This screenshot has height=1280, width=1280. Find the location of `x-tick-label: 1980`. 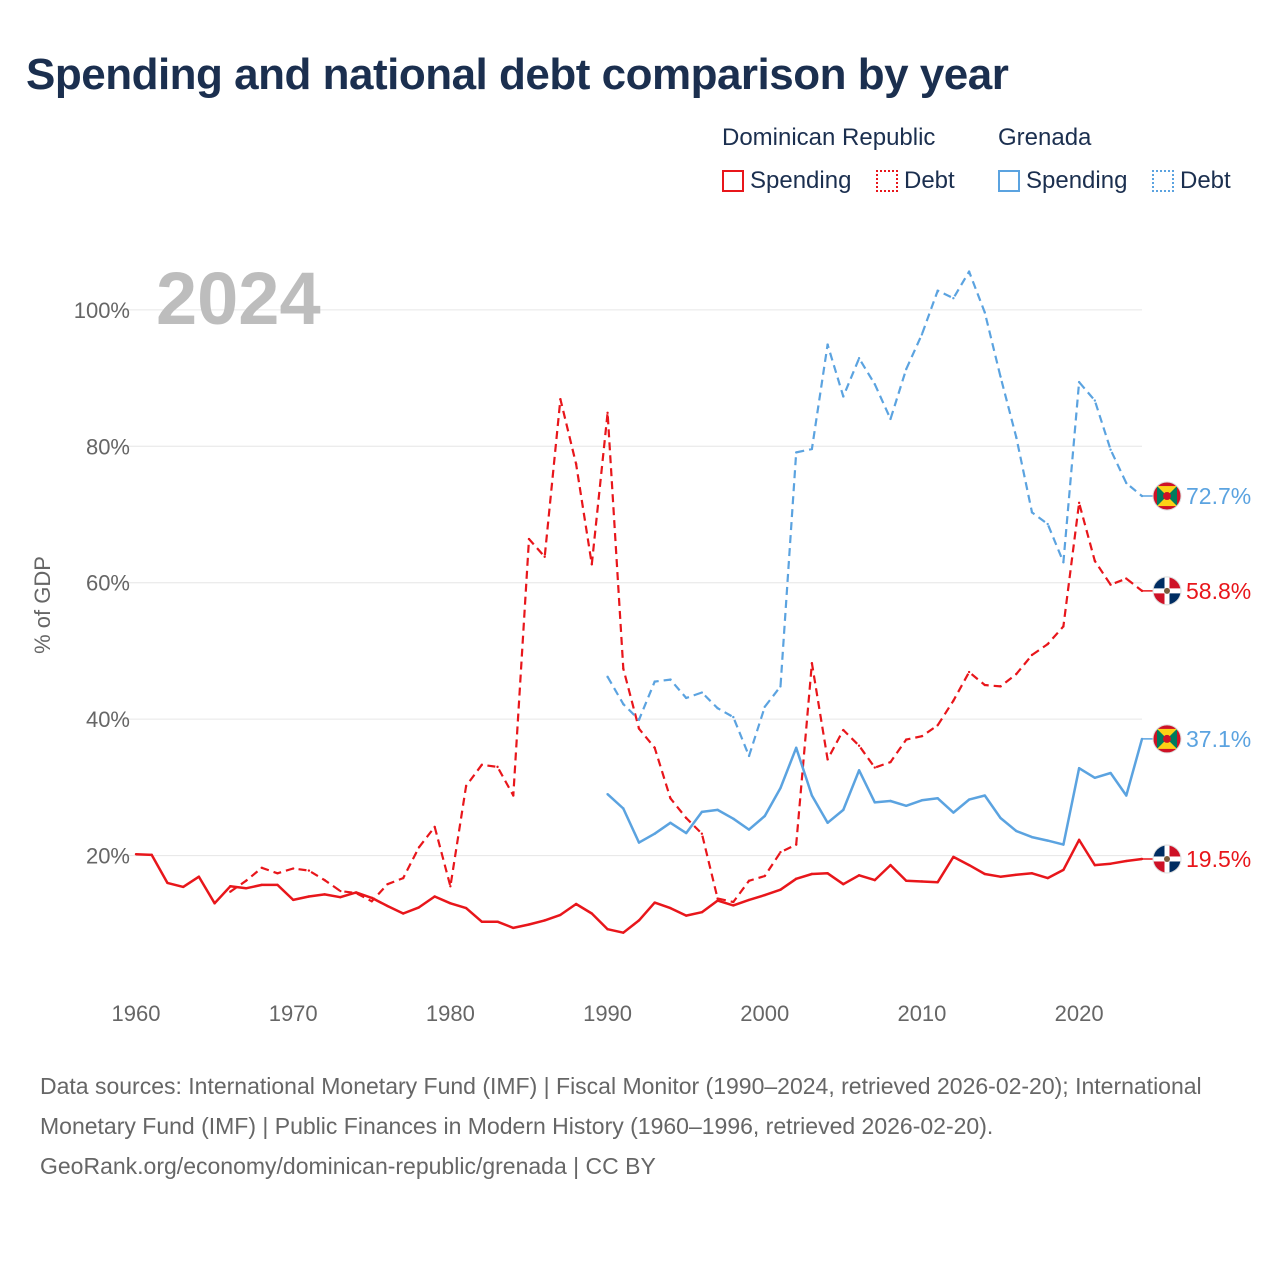

x-tick-label: 1980 is located at coordinates (450, 1013).